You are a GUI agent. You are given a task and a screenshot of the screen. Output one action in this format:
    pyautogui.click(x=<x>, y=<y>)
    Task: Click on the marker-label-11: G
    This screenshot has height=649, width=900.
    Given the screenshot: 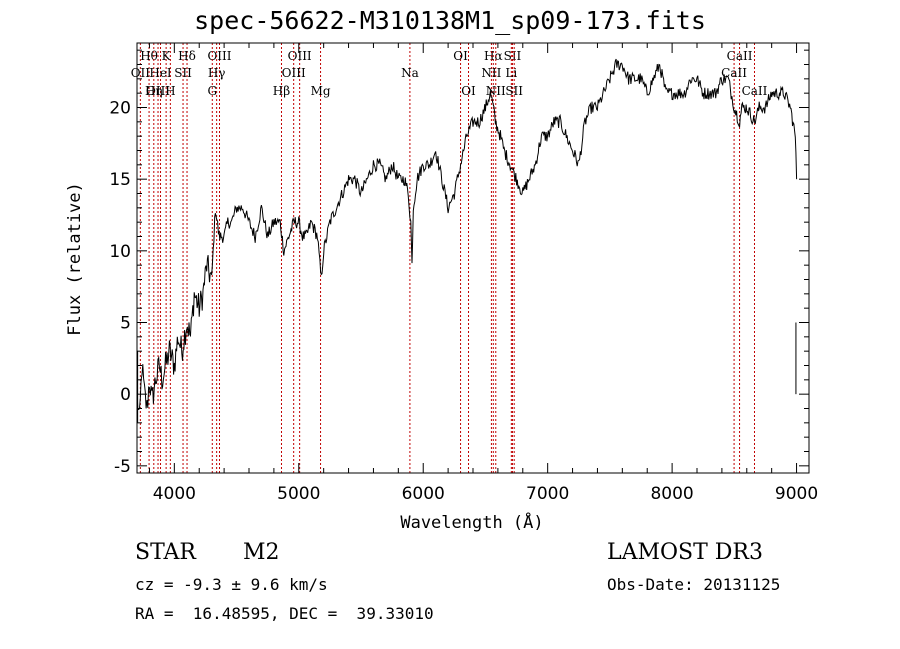 What is the action you would take?
    pyautogui.click(x=212, y=91)
    